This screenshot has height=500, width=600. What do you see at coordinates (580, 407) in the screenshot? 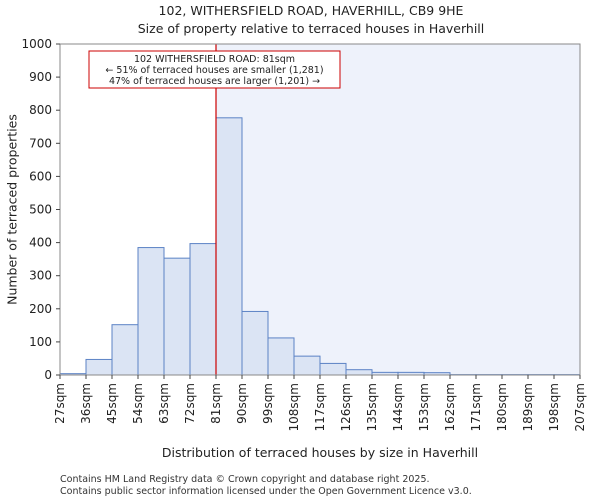
I see `x-tick-label: 207sqm` at bounding box center [580, 407].